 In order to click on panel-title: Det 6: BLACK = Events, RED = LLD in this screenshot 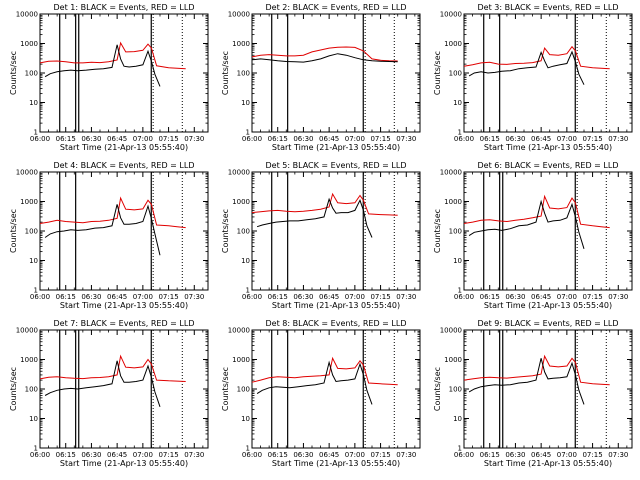, I will do `click(548, 165)`.